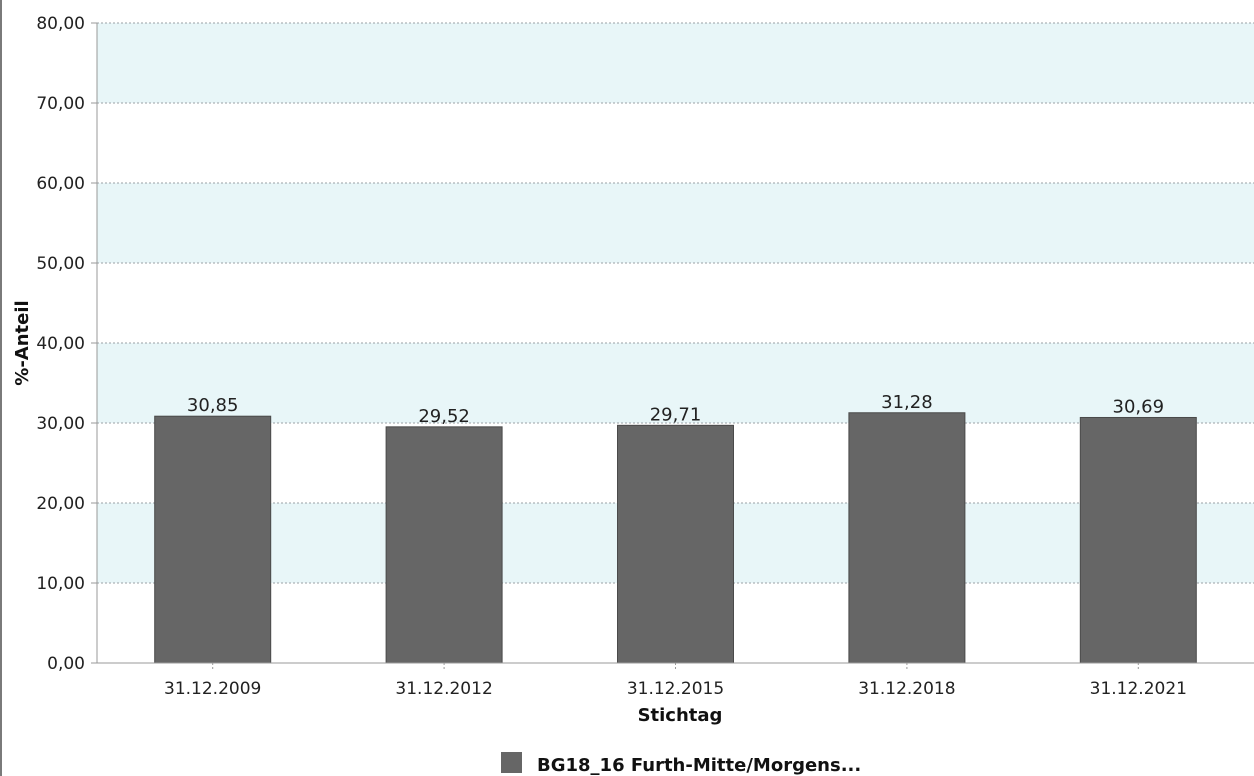 Image resolution: width=1254 pixels, height=776 pixels. I want to click on x-axis-title: Stichtag, so click(680, 715).